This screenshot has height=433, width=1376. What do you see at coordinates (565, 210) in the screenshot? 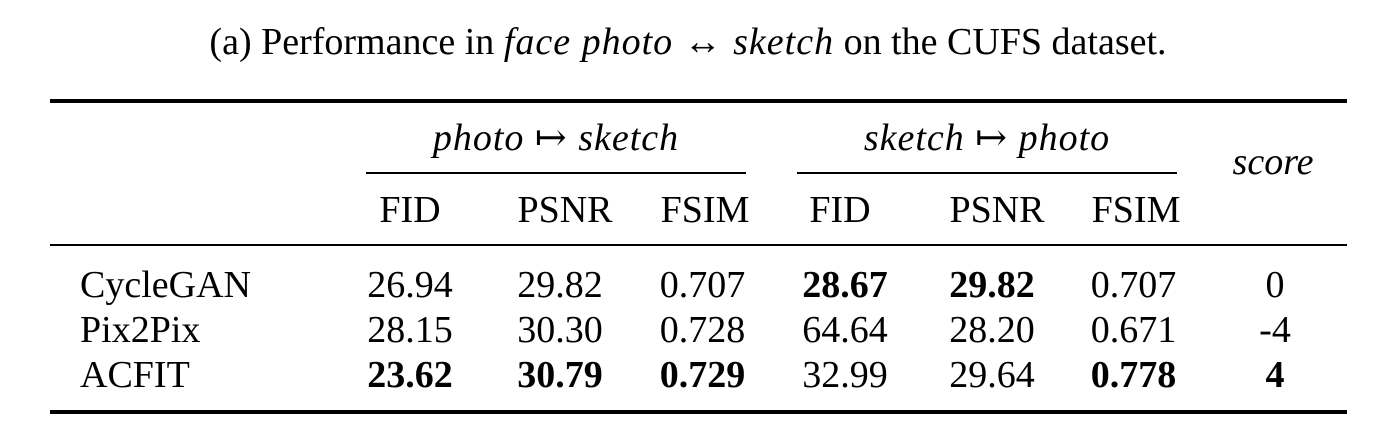
I see `column-header-psnr-1: PSNR` at bounding box center [565, 210].